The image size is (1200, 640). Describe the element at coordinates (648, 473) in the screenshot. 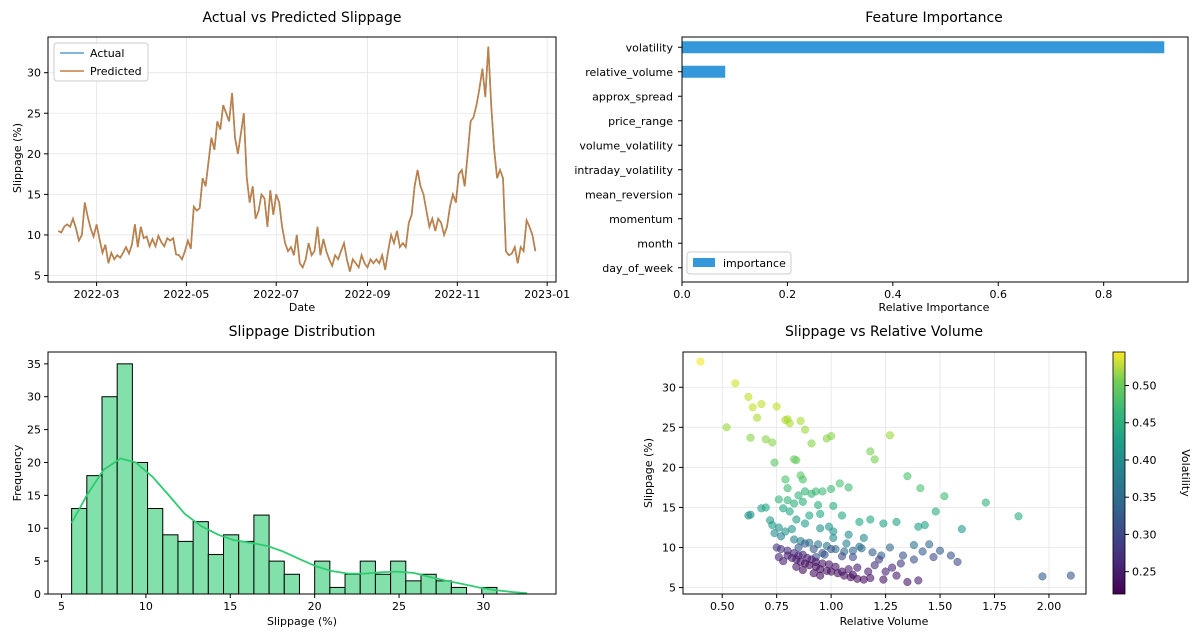

I see `y-axis-label: Slippage (%)` at that location.